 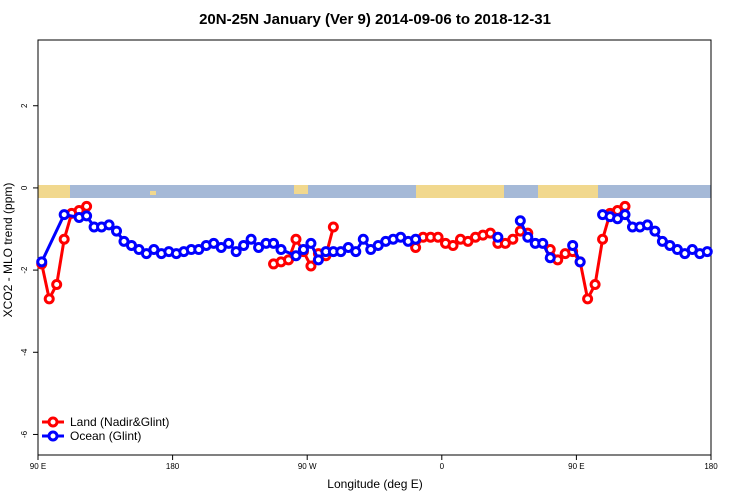 I want to click on legend-label: Ocean (Glint), so click(x=105, y=436).